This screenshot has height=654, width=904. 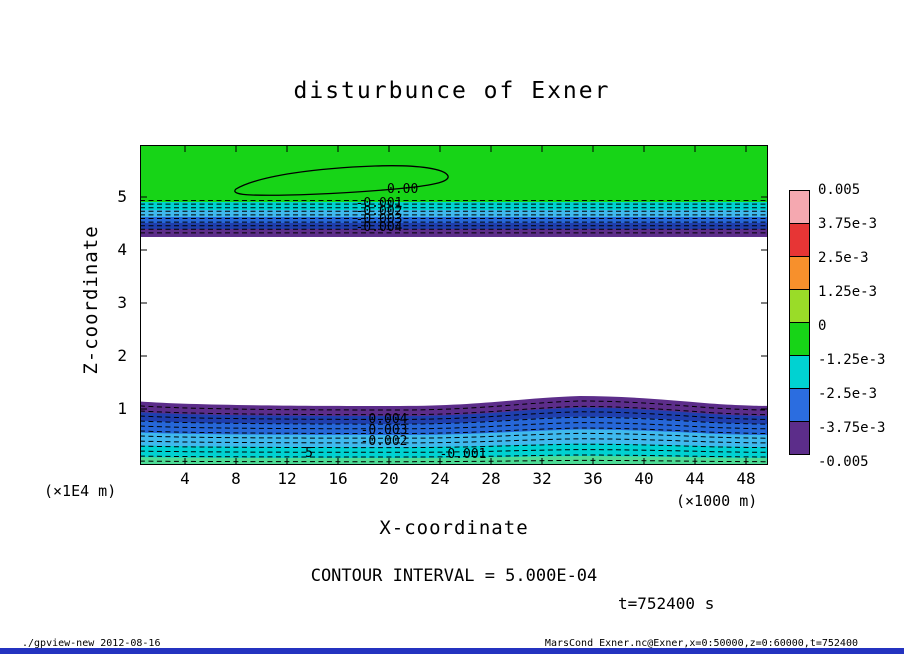 I want to click on x-tick-label: 8, so click(x=236, y=478).